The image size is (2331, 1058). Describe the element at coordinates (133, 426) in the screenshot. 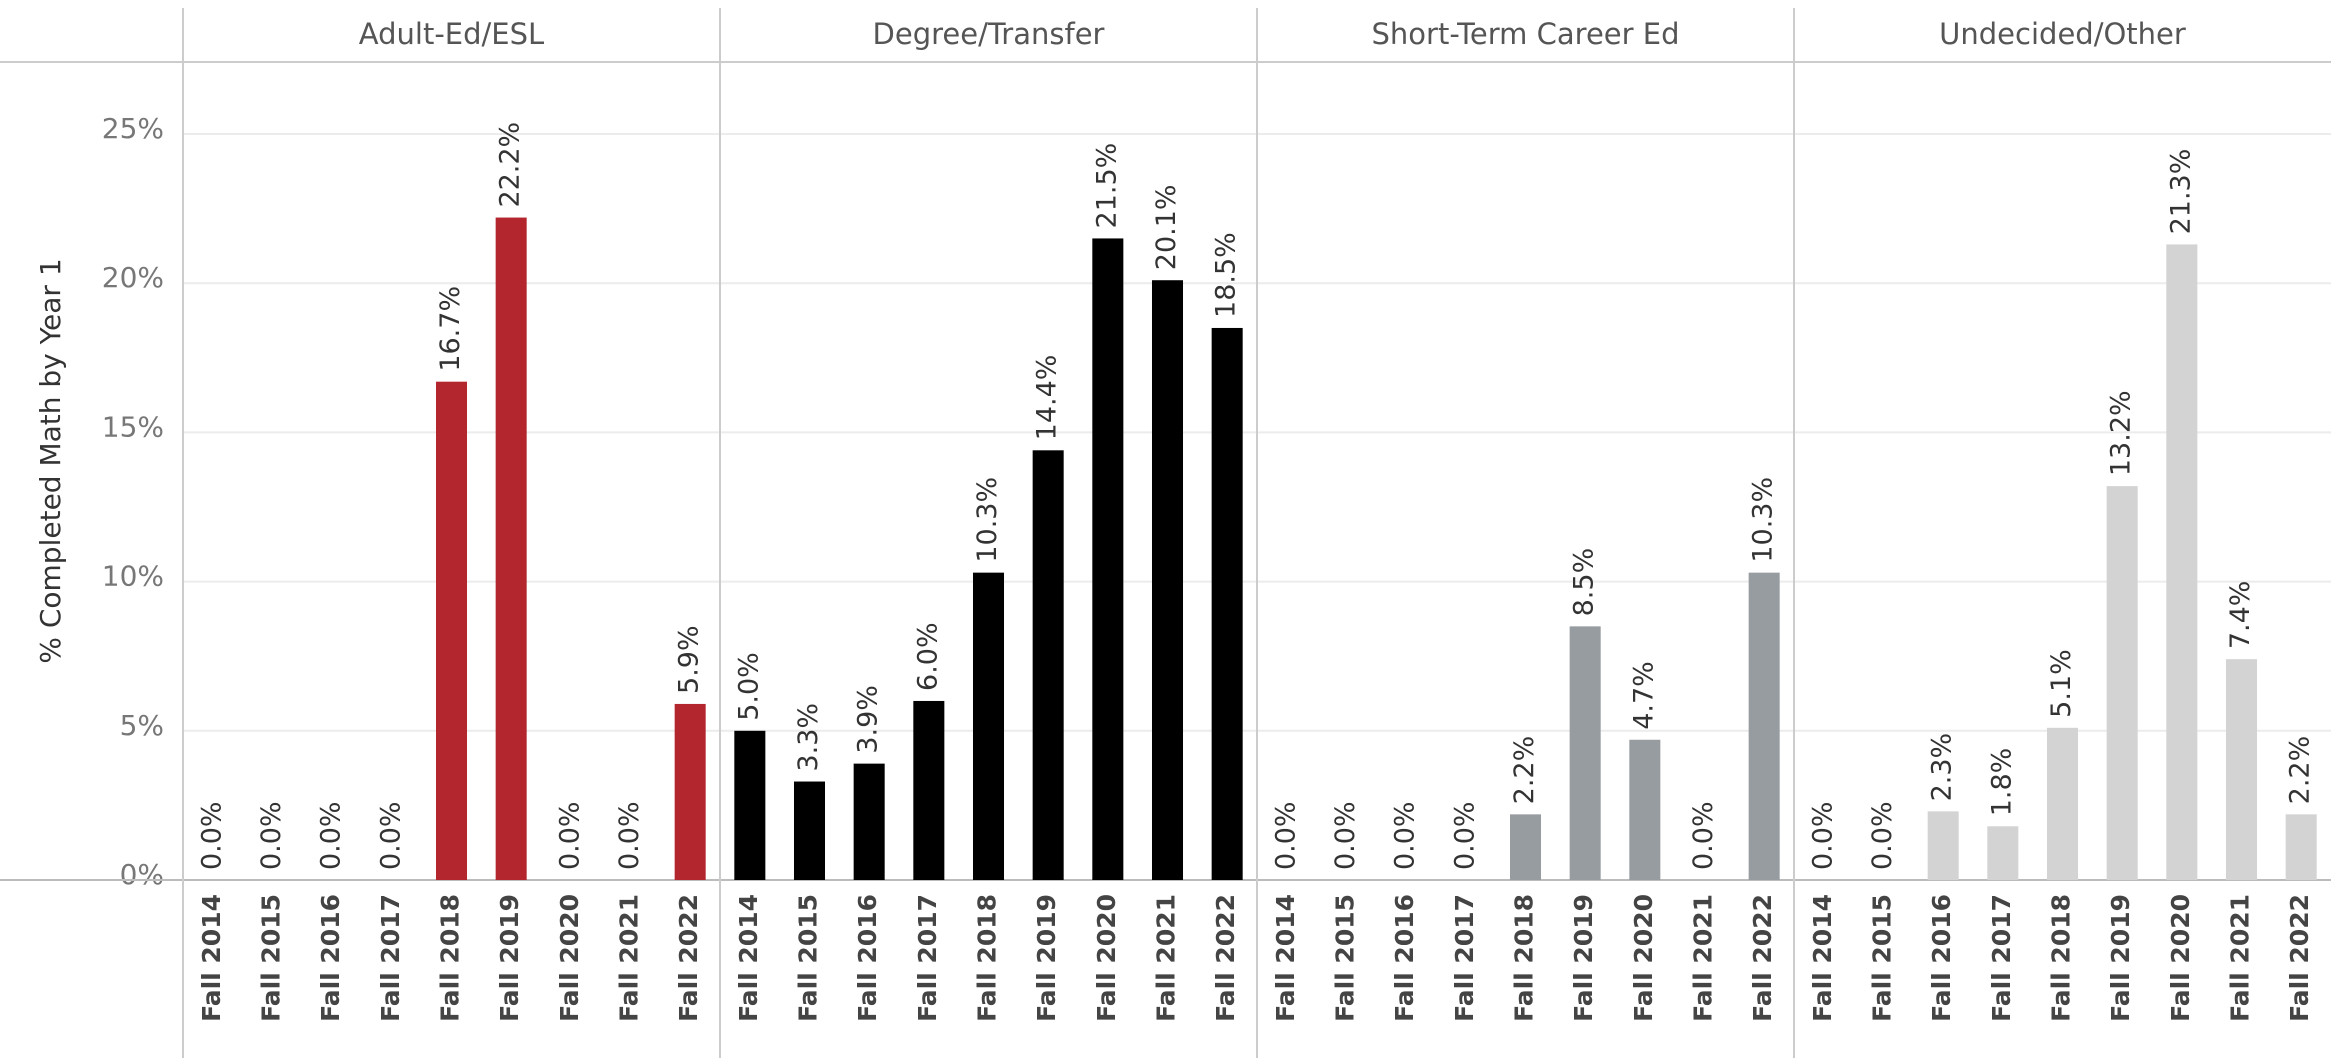

I see `y-tick-label: 15%` at that location.